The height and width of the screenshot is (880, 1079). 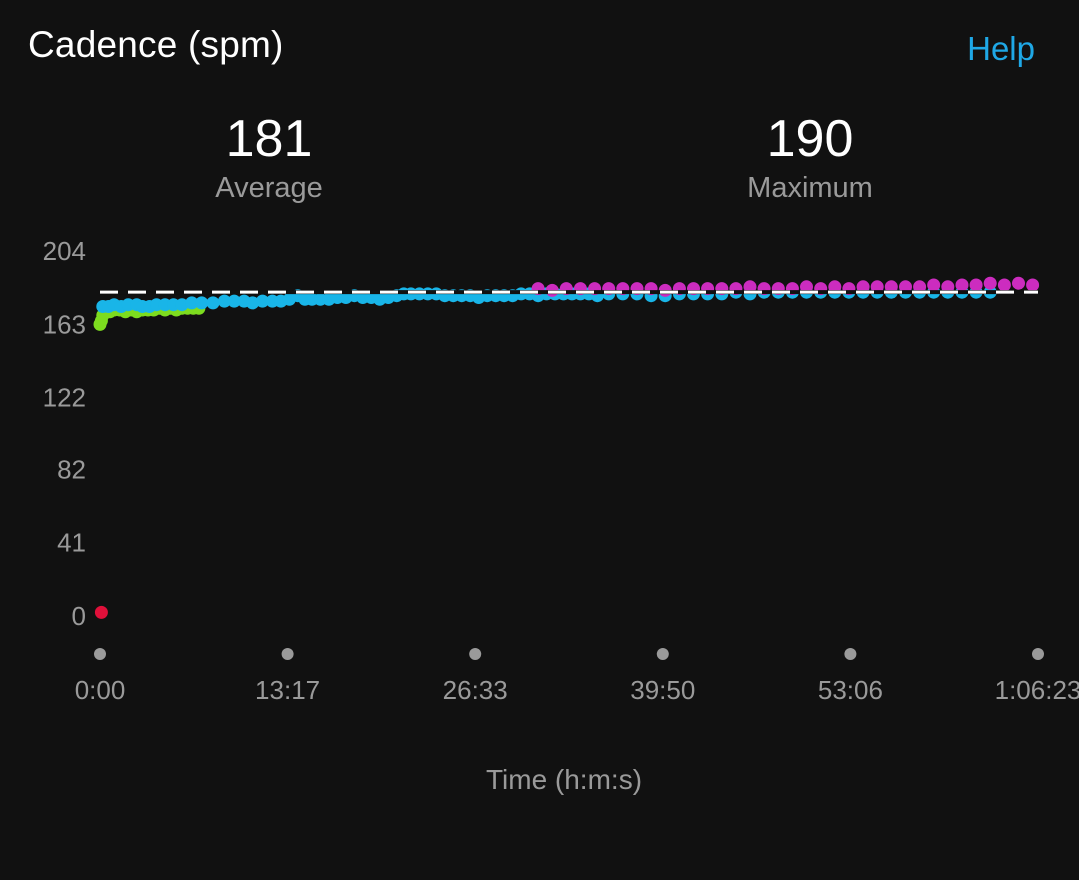 I want to click on y-tick-label: 204, so click(x=64, y=251).